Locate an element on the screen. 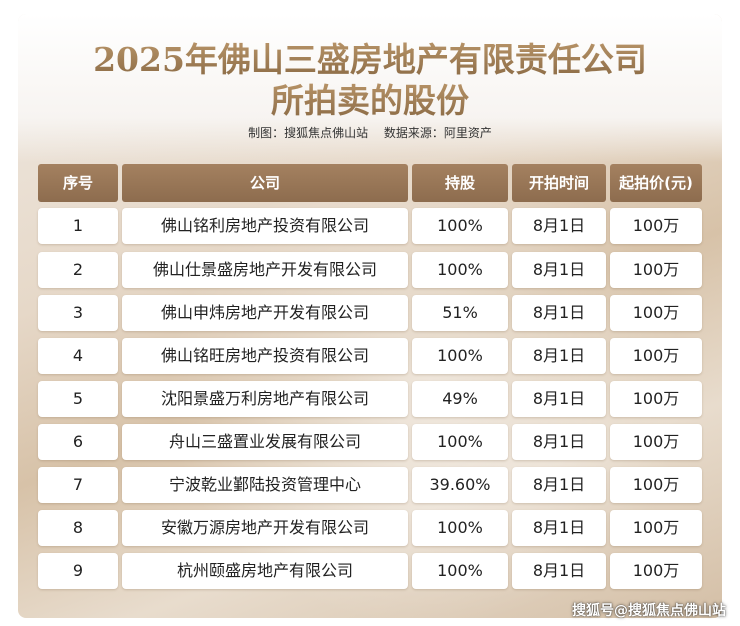 Image resolution: width=740 pixels, height=626 pixels. title-line-2: 所拍卖的股份 is located at coordinates (370, 101).